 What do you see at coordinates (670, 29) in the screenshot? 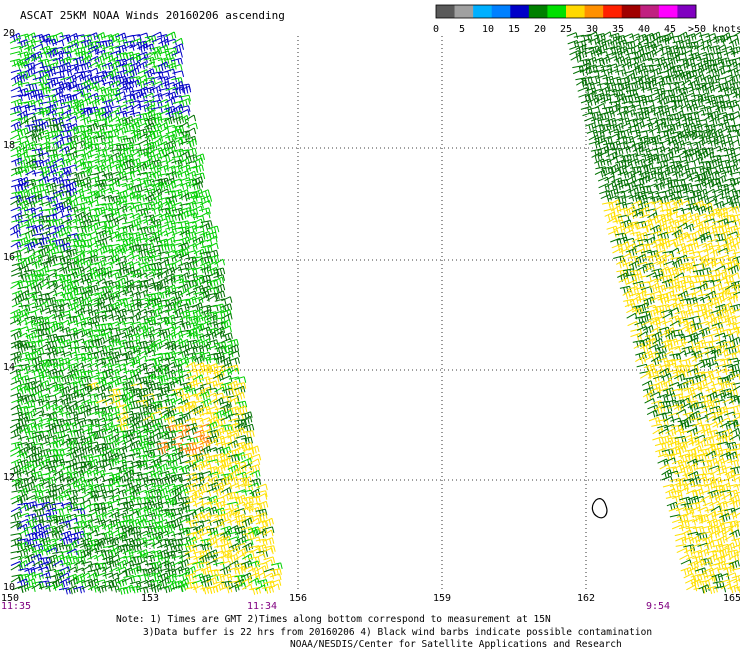
I see `colorbar-label: 45` at bounding box center [670, 29].